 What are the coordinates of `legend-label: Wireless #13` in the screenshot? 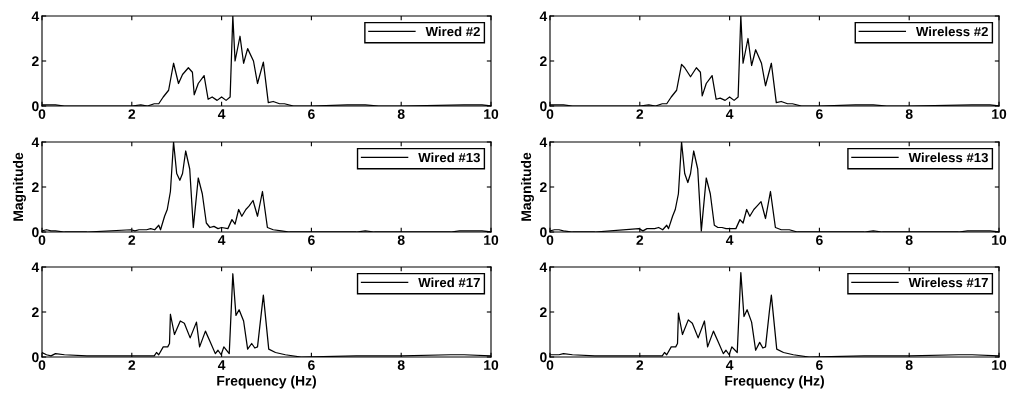 It's located at (948, 157).